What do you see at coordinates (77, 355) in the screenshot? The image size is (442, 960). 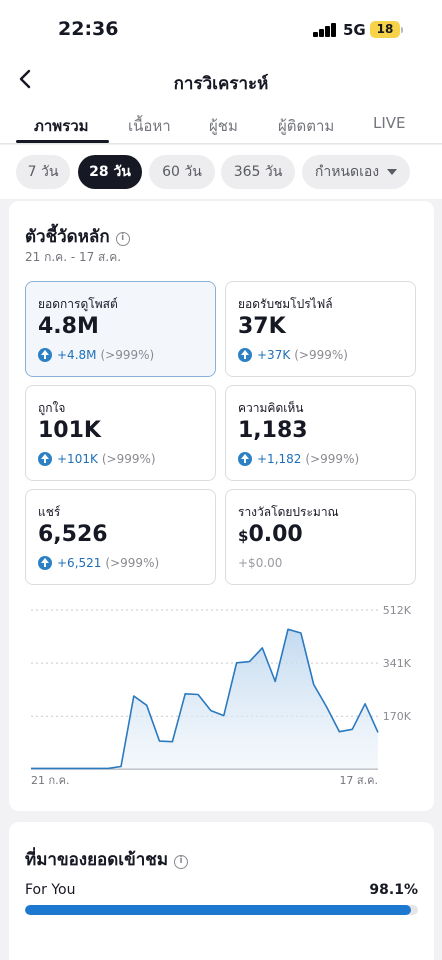 I see `metric-delta: +4.8M` at bounding box center [77, 355].